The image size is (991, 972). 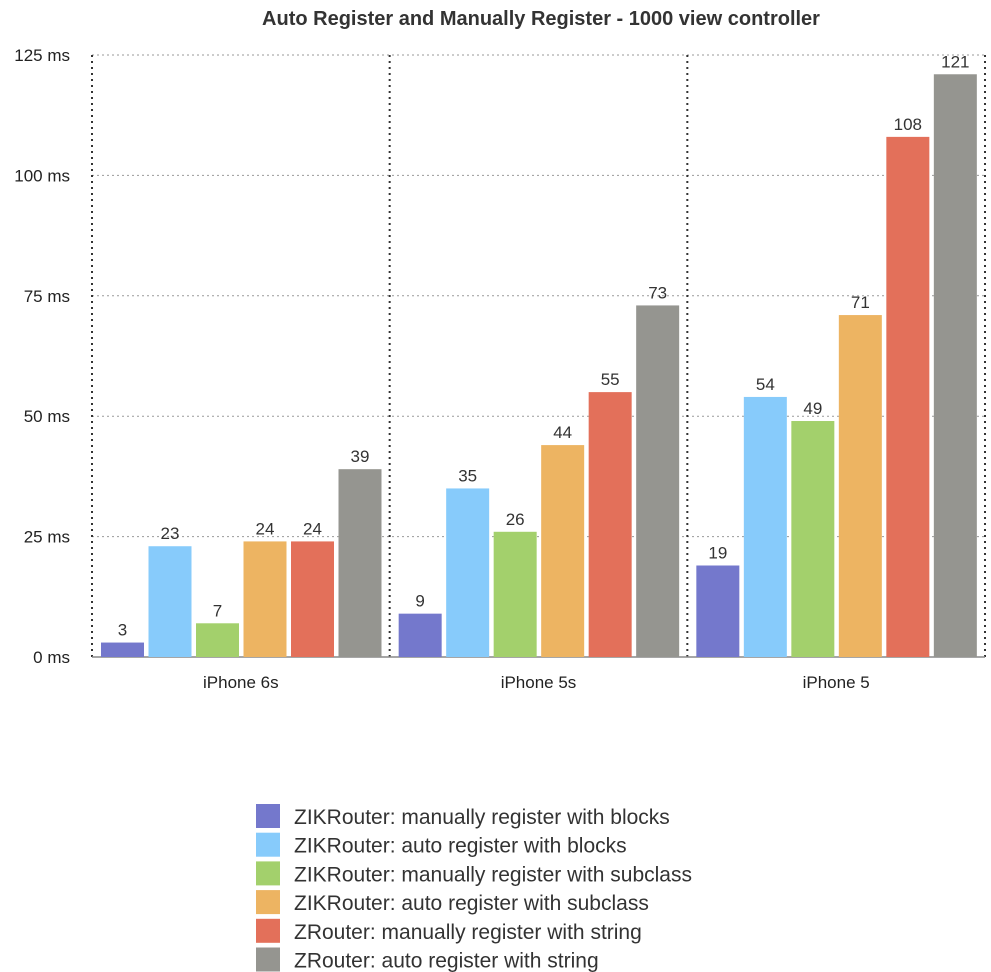 I want to click on data-label: 108, so click(x=908, y=124).